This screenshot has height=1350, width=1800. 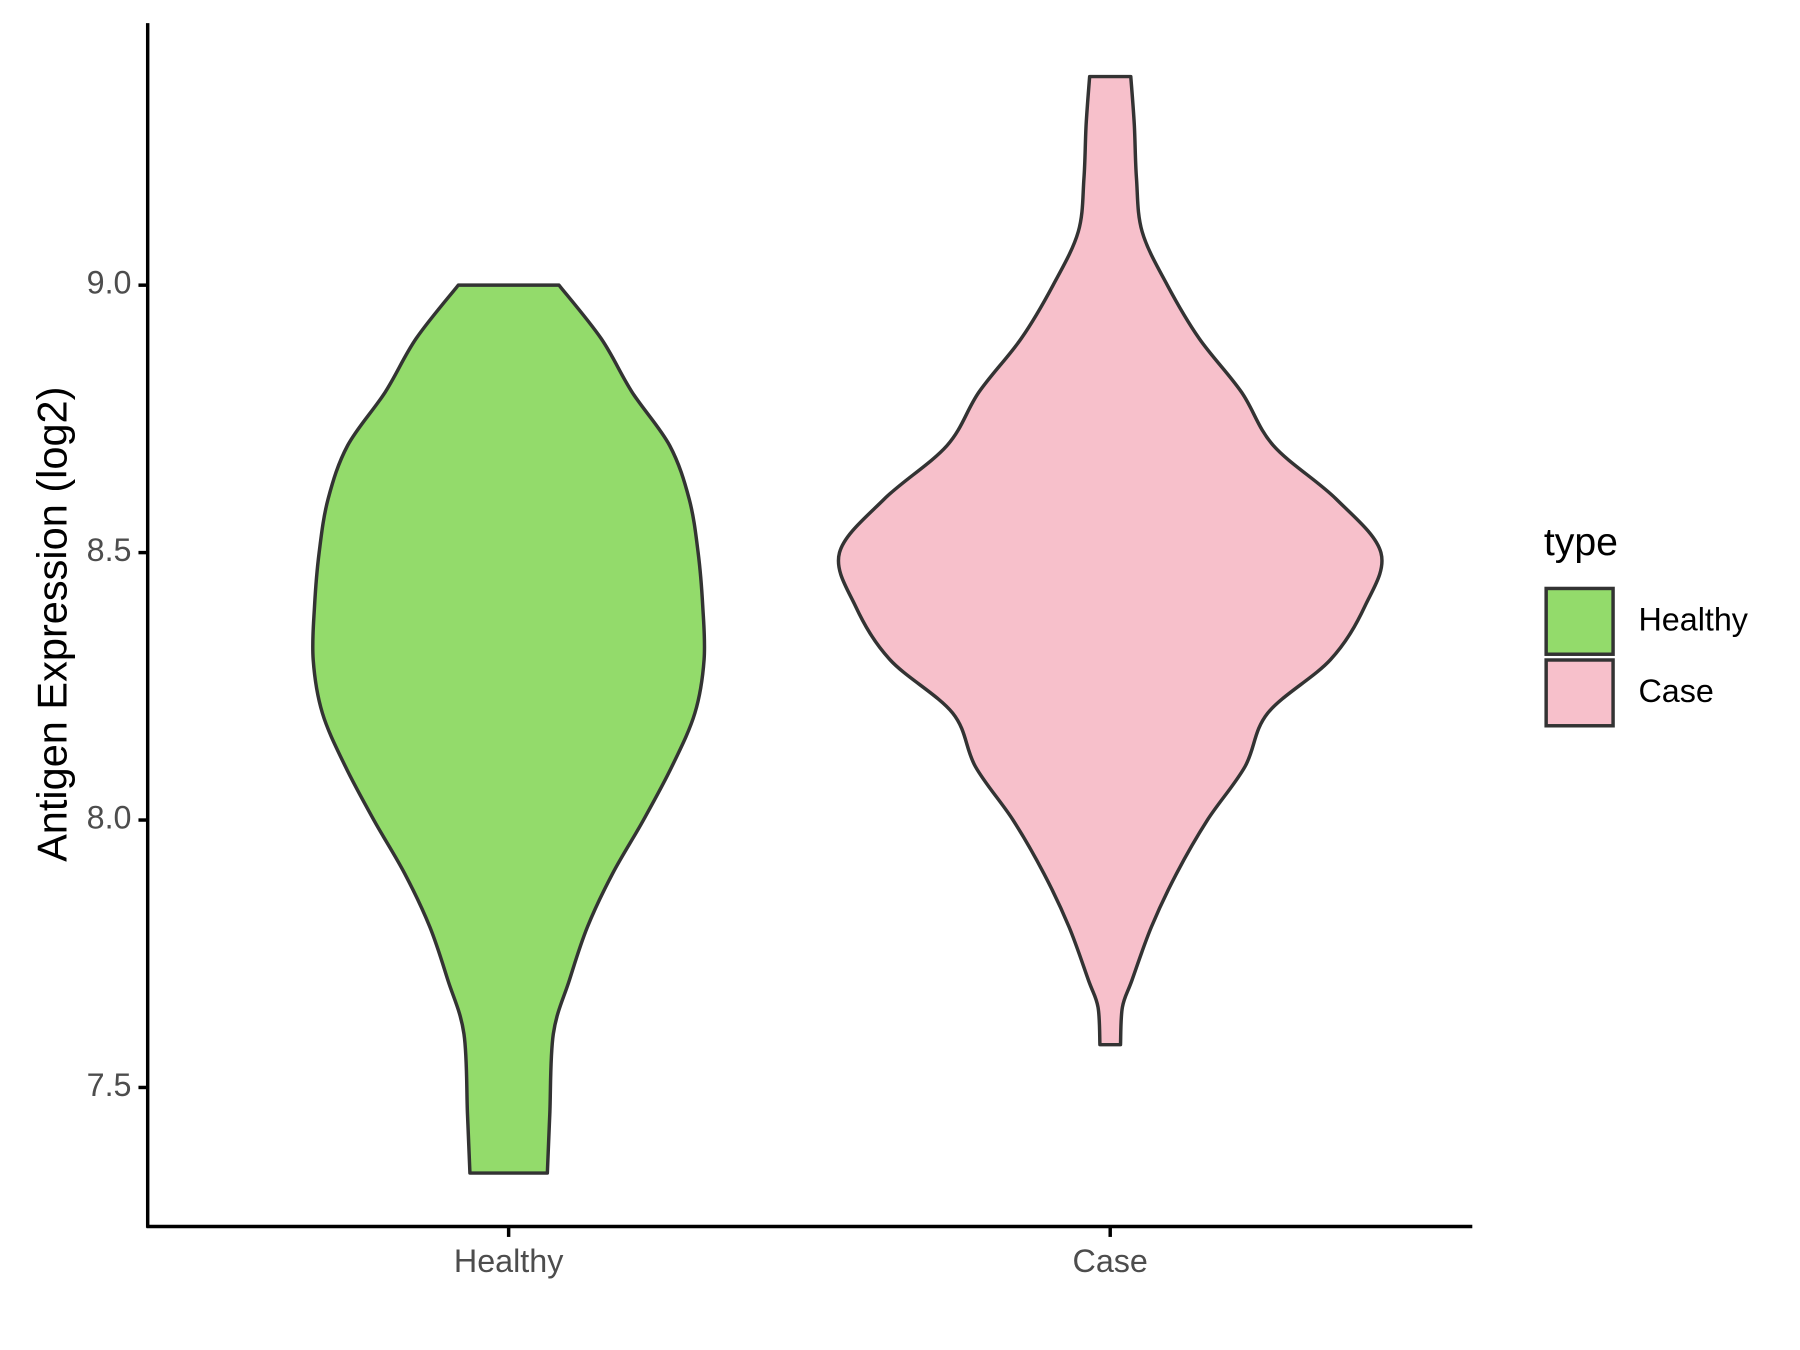 What do you see at coordinates (109, 550) in the screenshot?
I see `y-tick-label: 8.5` at bounding box center [109, 550].